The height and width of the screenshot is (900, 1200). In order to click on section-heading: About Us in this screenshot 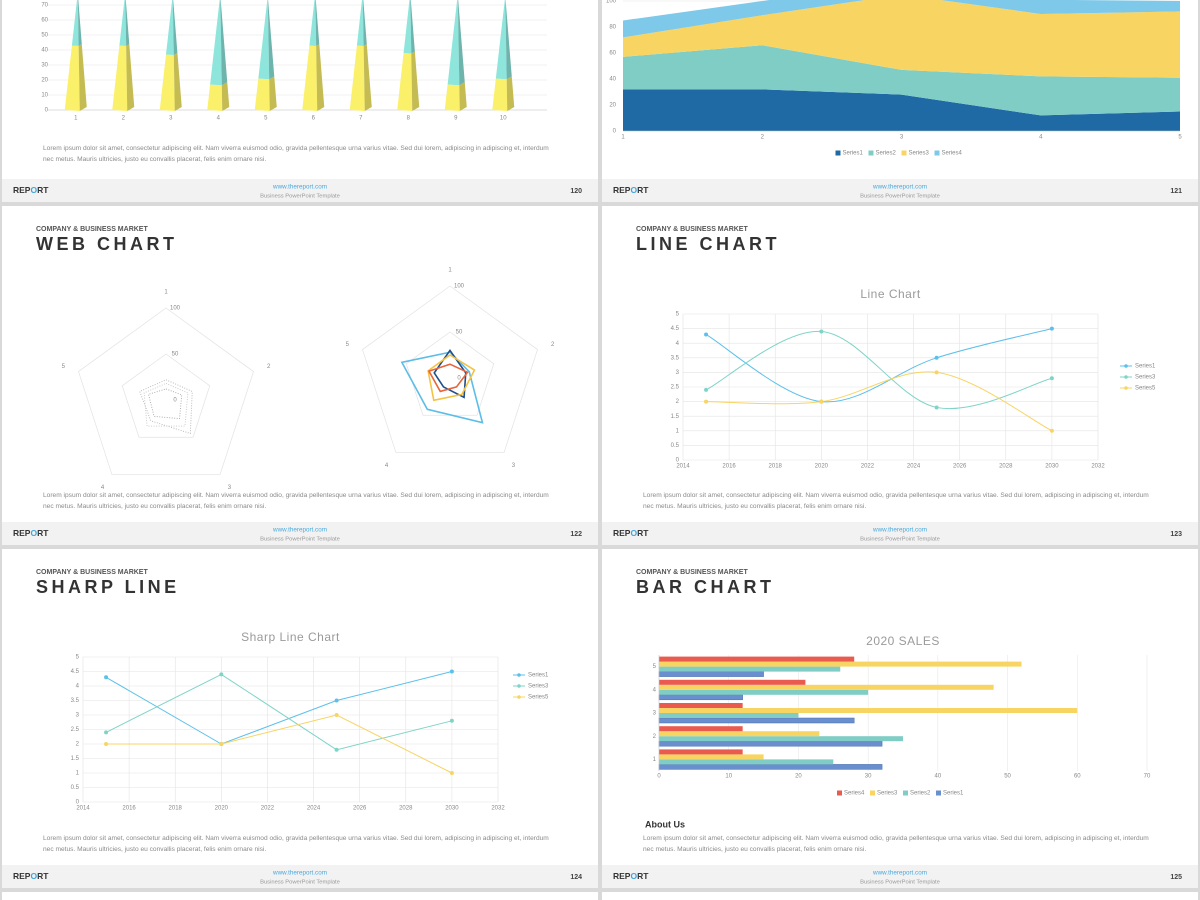, I will do `click(665, 824)`.